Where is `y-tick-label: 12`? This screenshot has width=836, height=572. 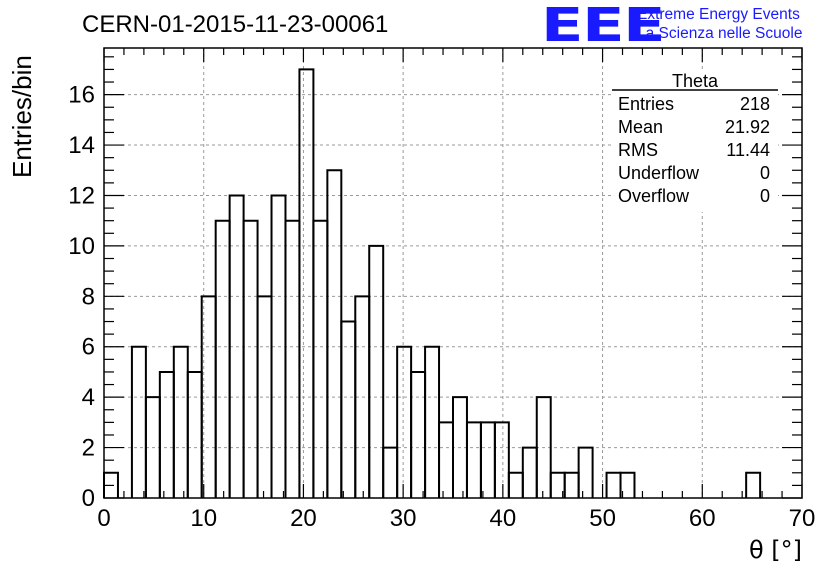 y-tick-label: 12 is located at coordinates (81, 195).